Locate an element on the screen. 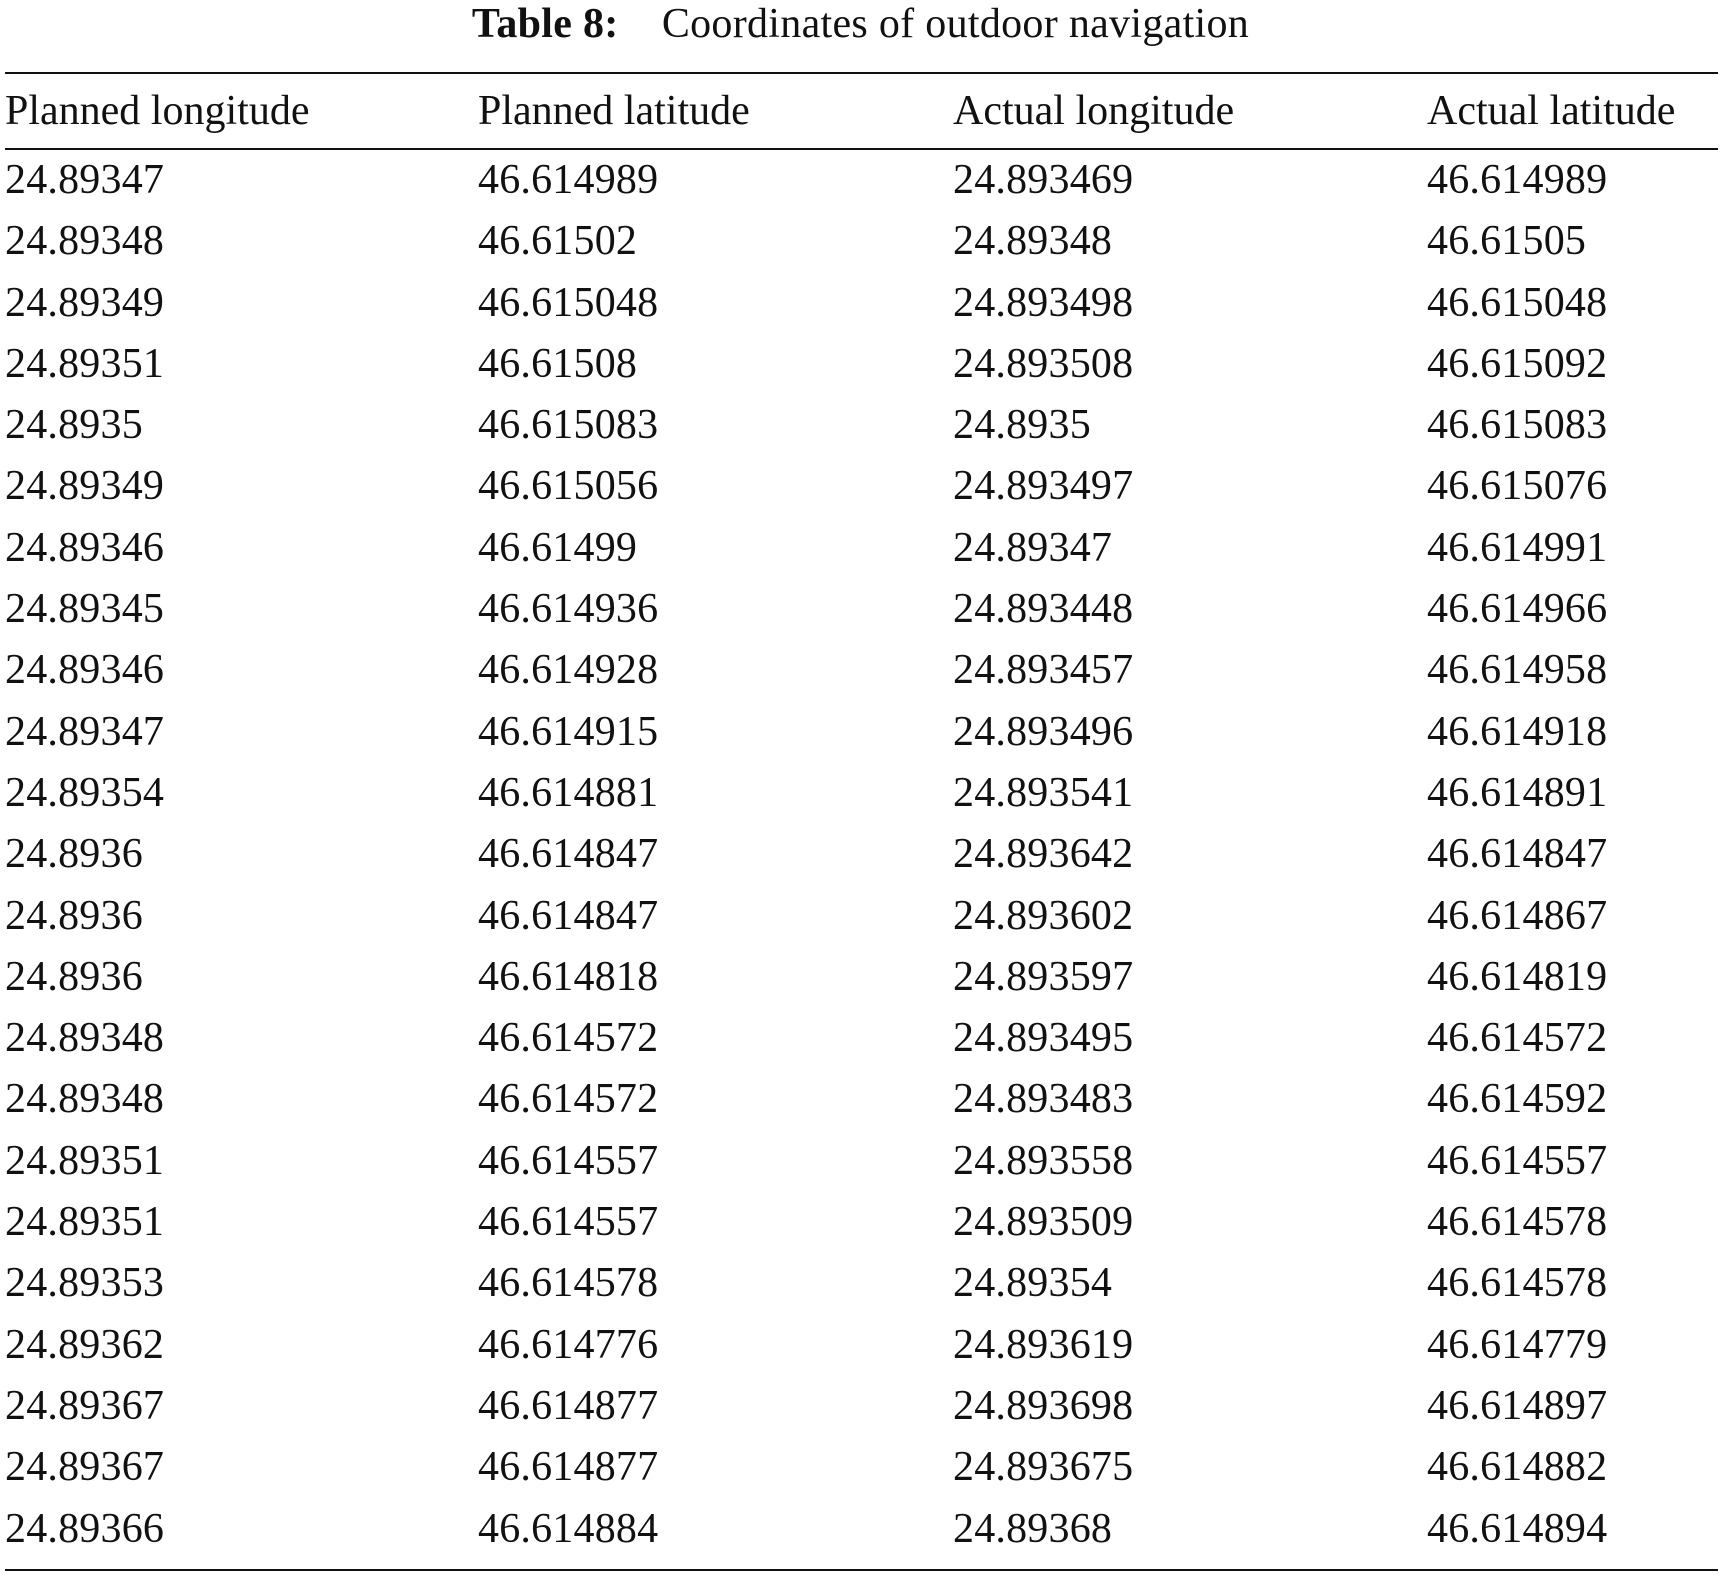 This screenshot has height=1575, width=1721. cell-actual-longitude: 24.89354 is located at coordinates (1033, 1283).